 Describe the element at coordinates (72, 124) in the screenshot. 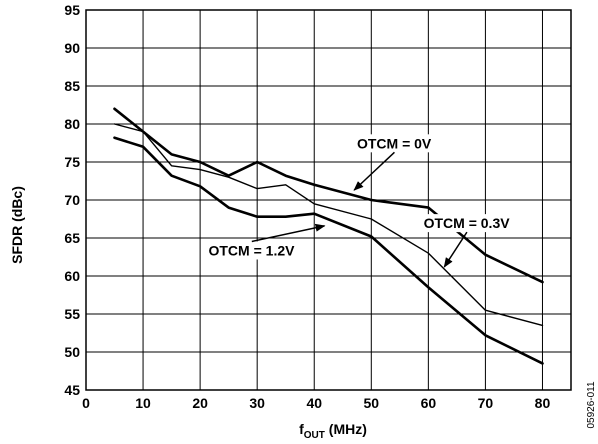

I see `y-tick-label: 80` at that location.